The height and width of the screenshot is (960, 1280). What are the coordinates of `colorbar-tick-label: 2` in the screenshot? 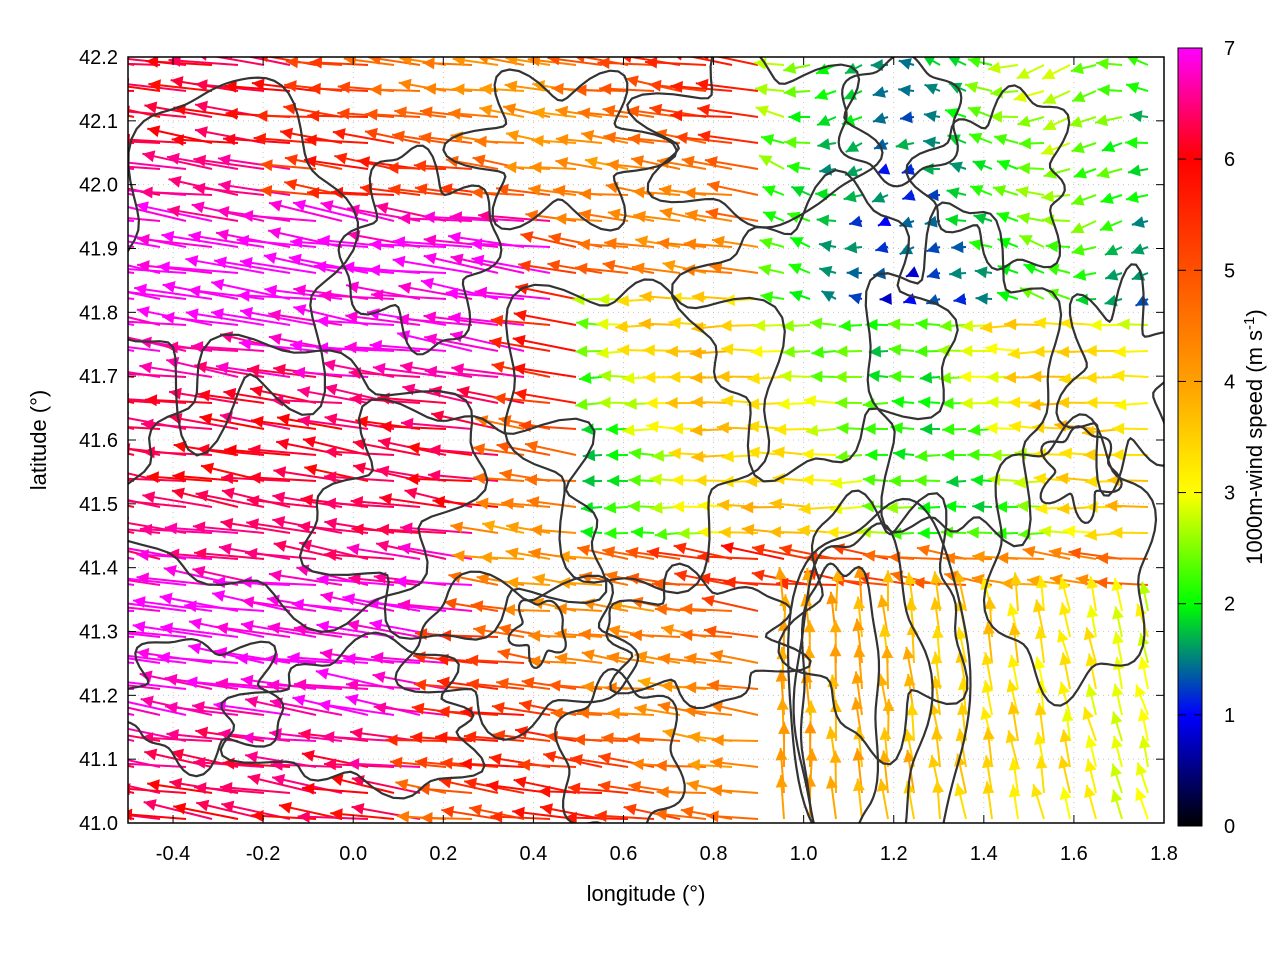 It's located at (1229, 605).